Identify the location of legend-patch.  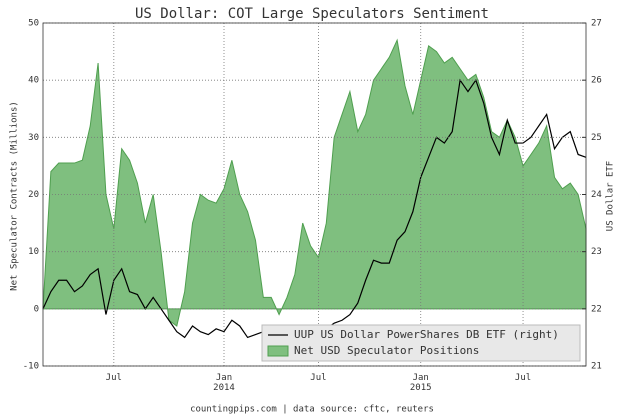
(278, 351).